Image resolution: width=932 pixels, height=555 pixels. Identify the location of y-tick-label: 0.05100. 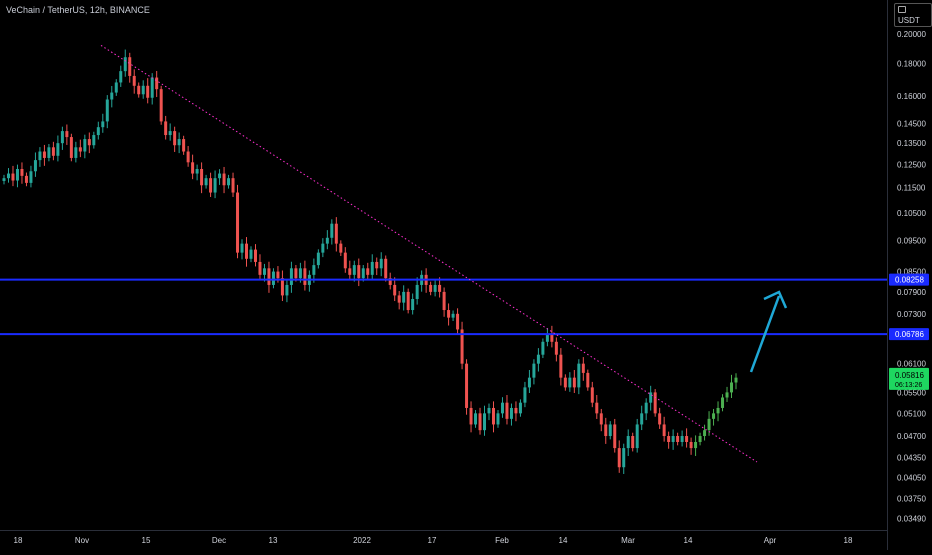
(911, 413).